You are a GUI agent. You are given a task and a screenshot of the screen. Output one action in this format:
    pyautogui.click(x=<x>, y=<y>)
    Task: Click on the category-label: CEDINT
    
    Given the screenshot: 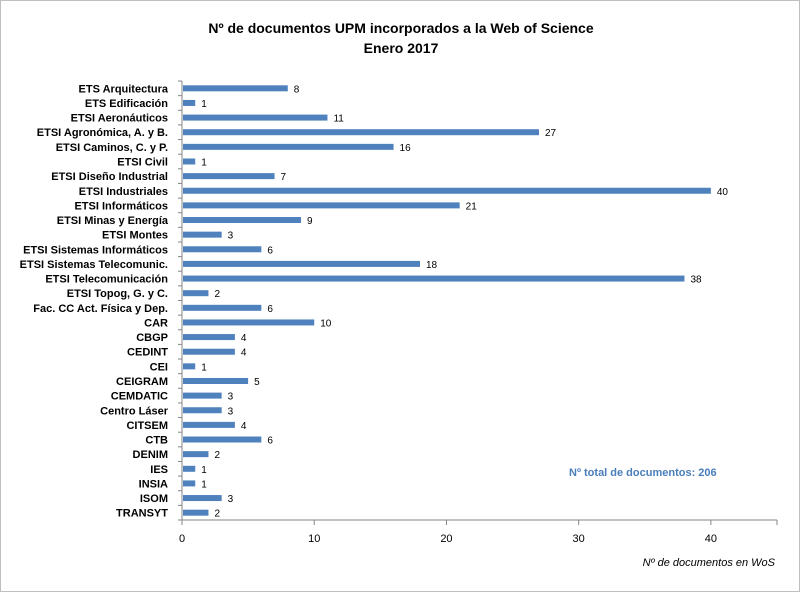 What is the action you would take?
    pyautogui.click(x=147, y=353)
    